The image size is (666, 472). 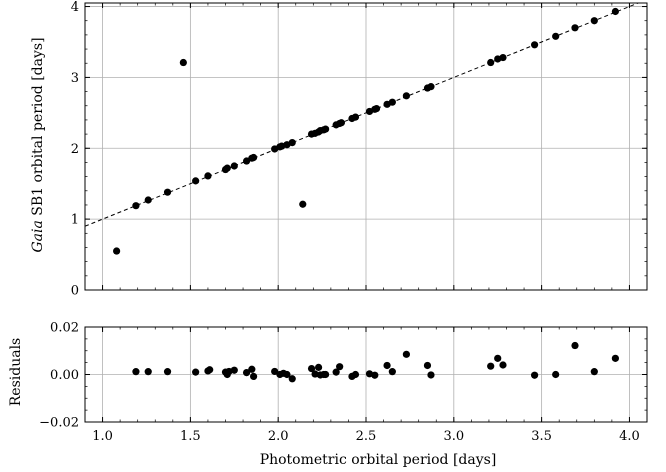 What do you see at coordinates (75, 291) in the screenshot?
I see `main-y-tick-label: 0` at bounding box center [75, 291].